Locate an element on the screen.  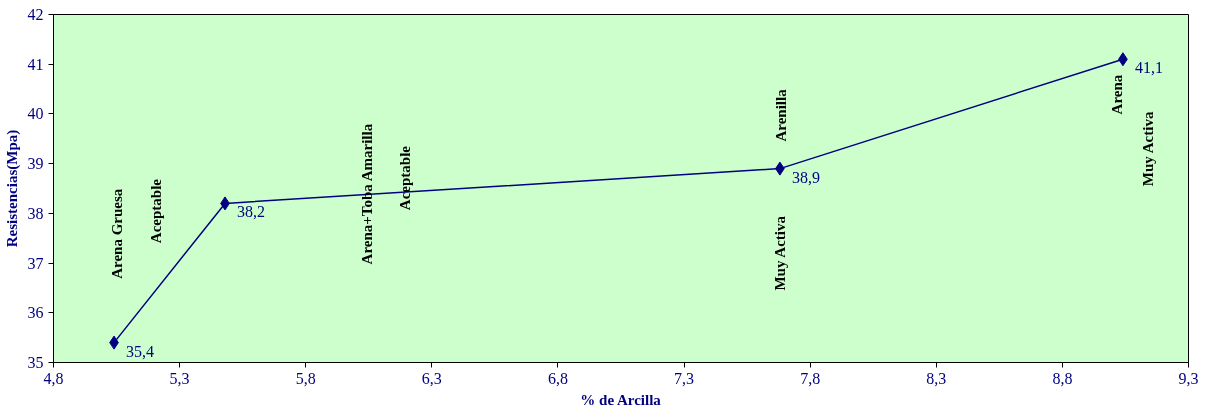
y-tick-label: 38 is located at coordinates (35, 213).